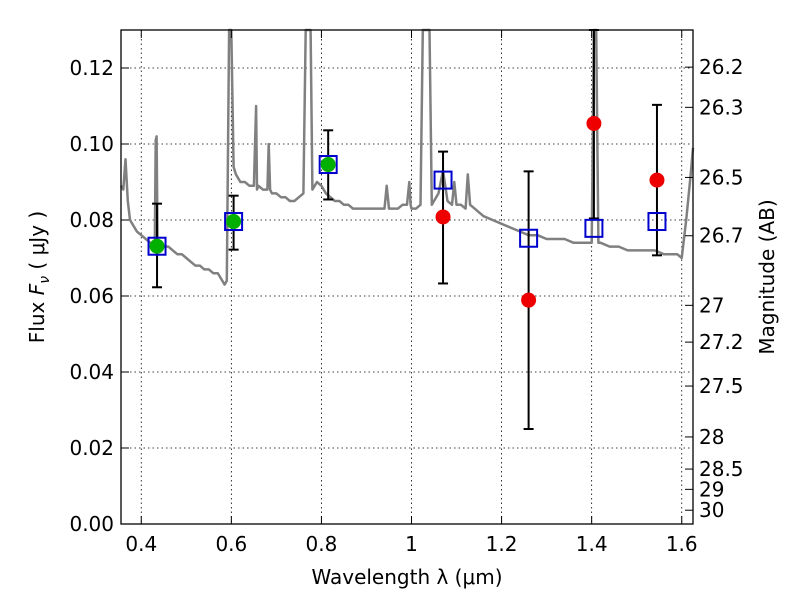  Describe the element at coordinates (502, 544) in the screenshot. I see `x-tick-label: 1.2` at that location.